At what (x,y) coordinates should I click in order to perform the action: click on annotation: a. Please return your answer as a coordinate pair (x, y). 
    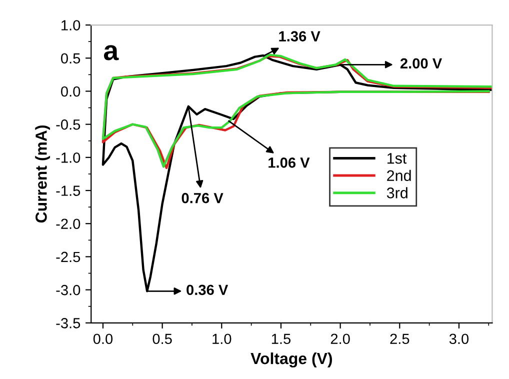
    Looking at the image, I should click on (111, 52).